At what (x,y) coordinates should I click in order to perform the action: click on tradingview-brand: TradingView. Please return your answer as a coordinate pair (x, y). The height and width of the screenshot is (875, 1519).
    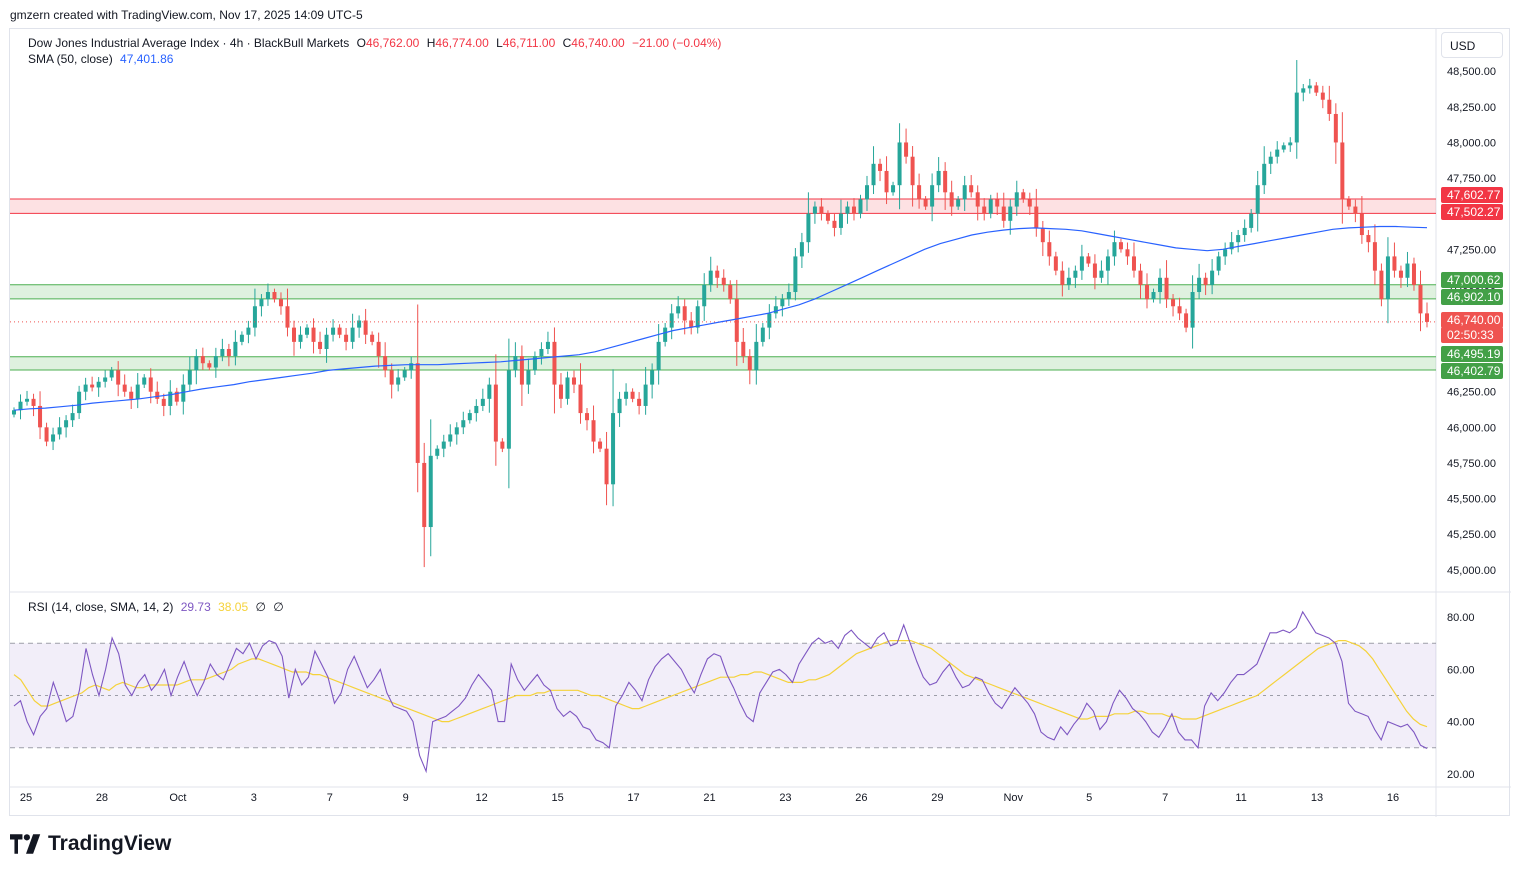
    Looking at the image, I should click on (90, 844).